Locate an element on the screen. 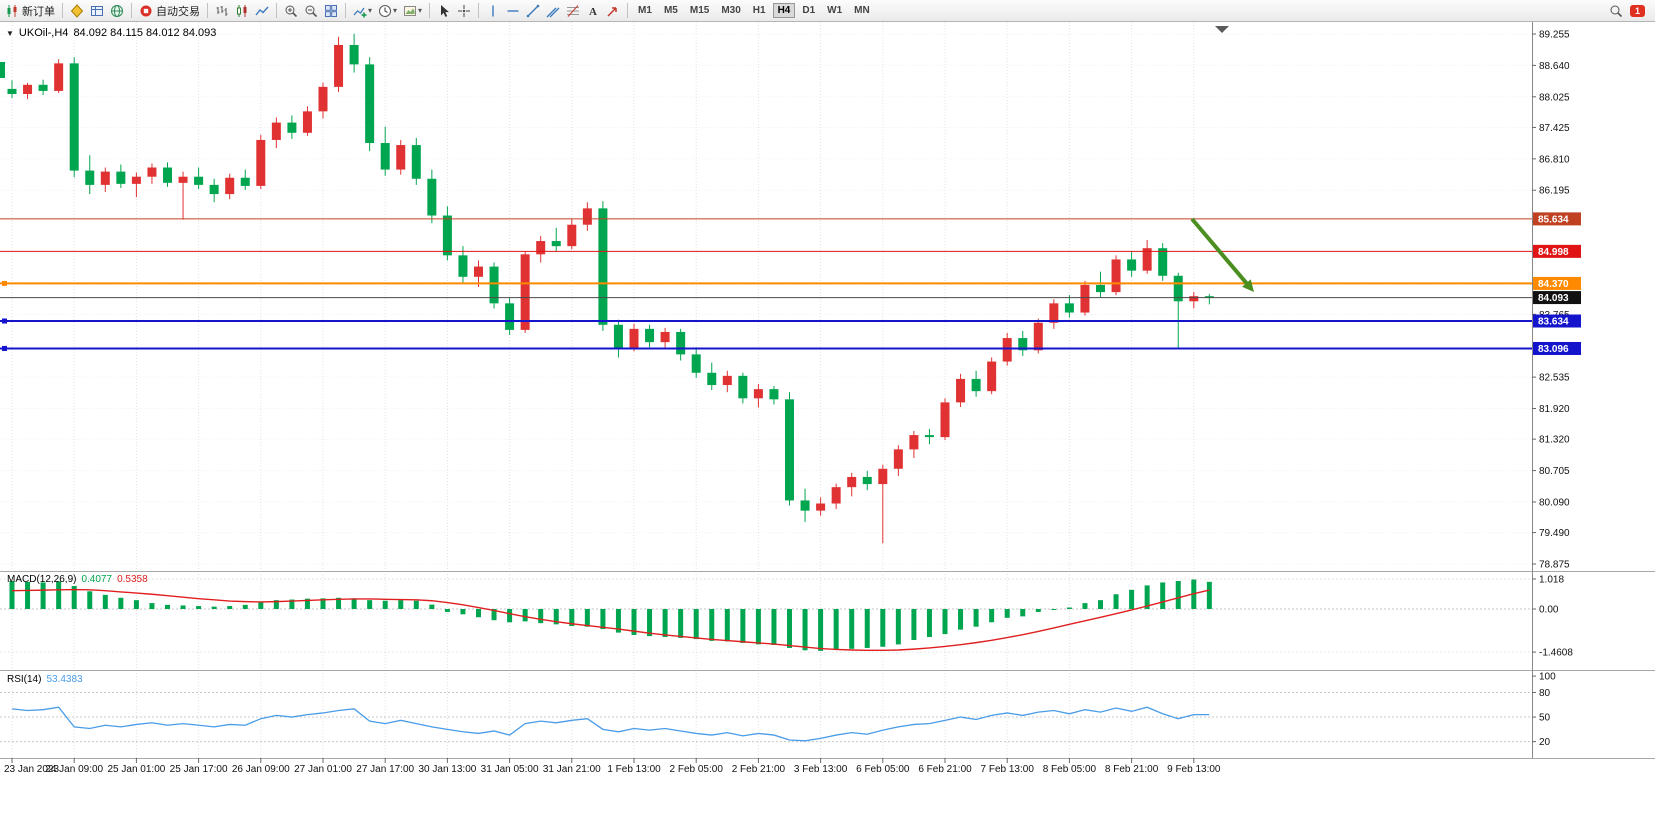 Image resolution: width=1655 pixels, height=824 pixels. candles-mini-icon is located at coordinates (12, 11).